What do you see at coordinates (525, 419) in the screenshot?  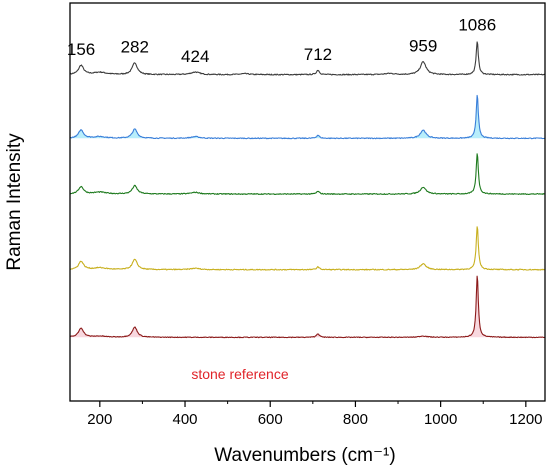 I see `x-tick-label: 1200` at bounding box center [525, 419].